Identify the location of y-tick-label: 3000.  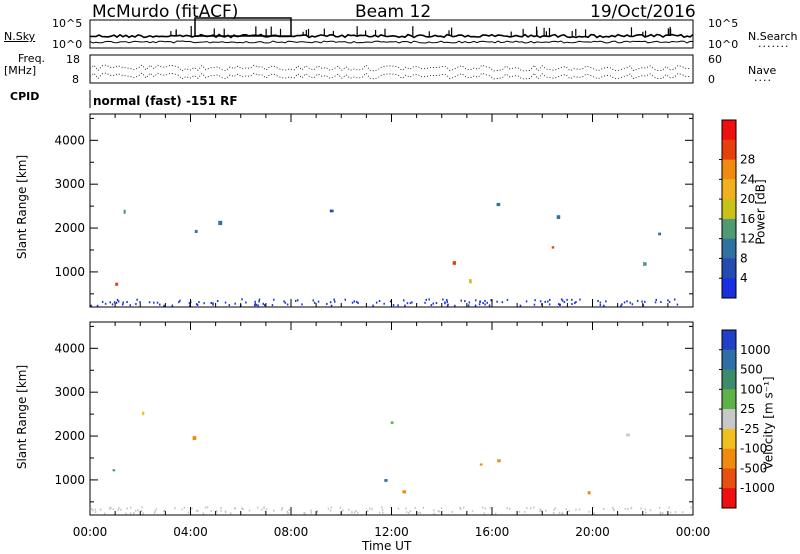
(69, 184).